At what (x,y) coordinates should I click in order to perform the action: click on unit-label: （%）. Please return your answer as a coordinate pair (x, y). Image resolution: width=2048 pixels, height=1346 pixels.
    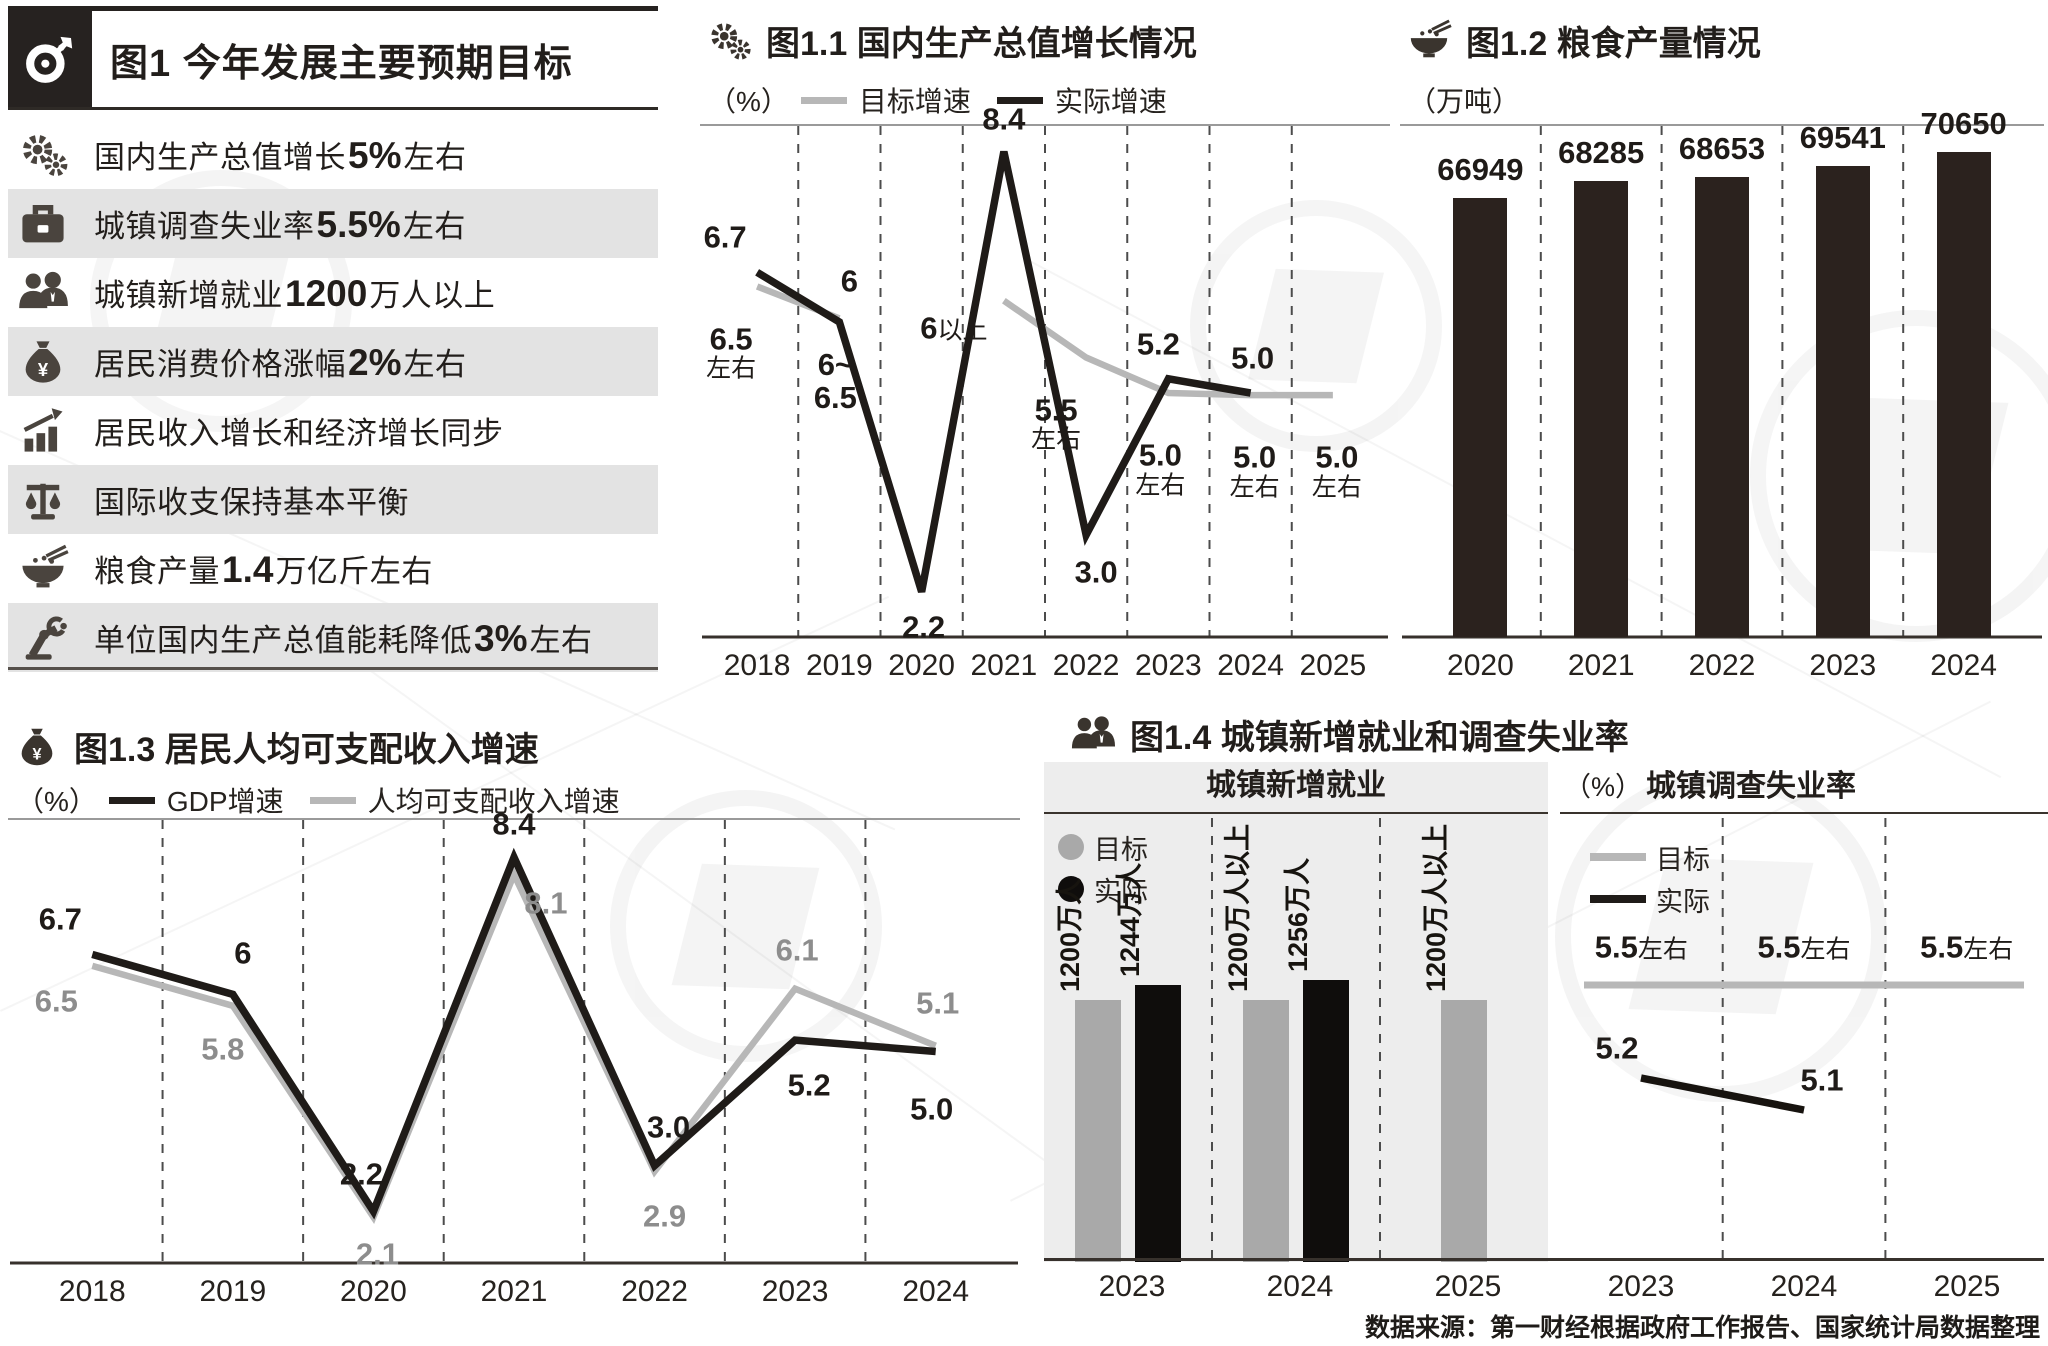
    Looking at the image, I should click on (748, 101).